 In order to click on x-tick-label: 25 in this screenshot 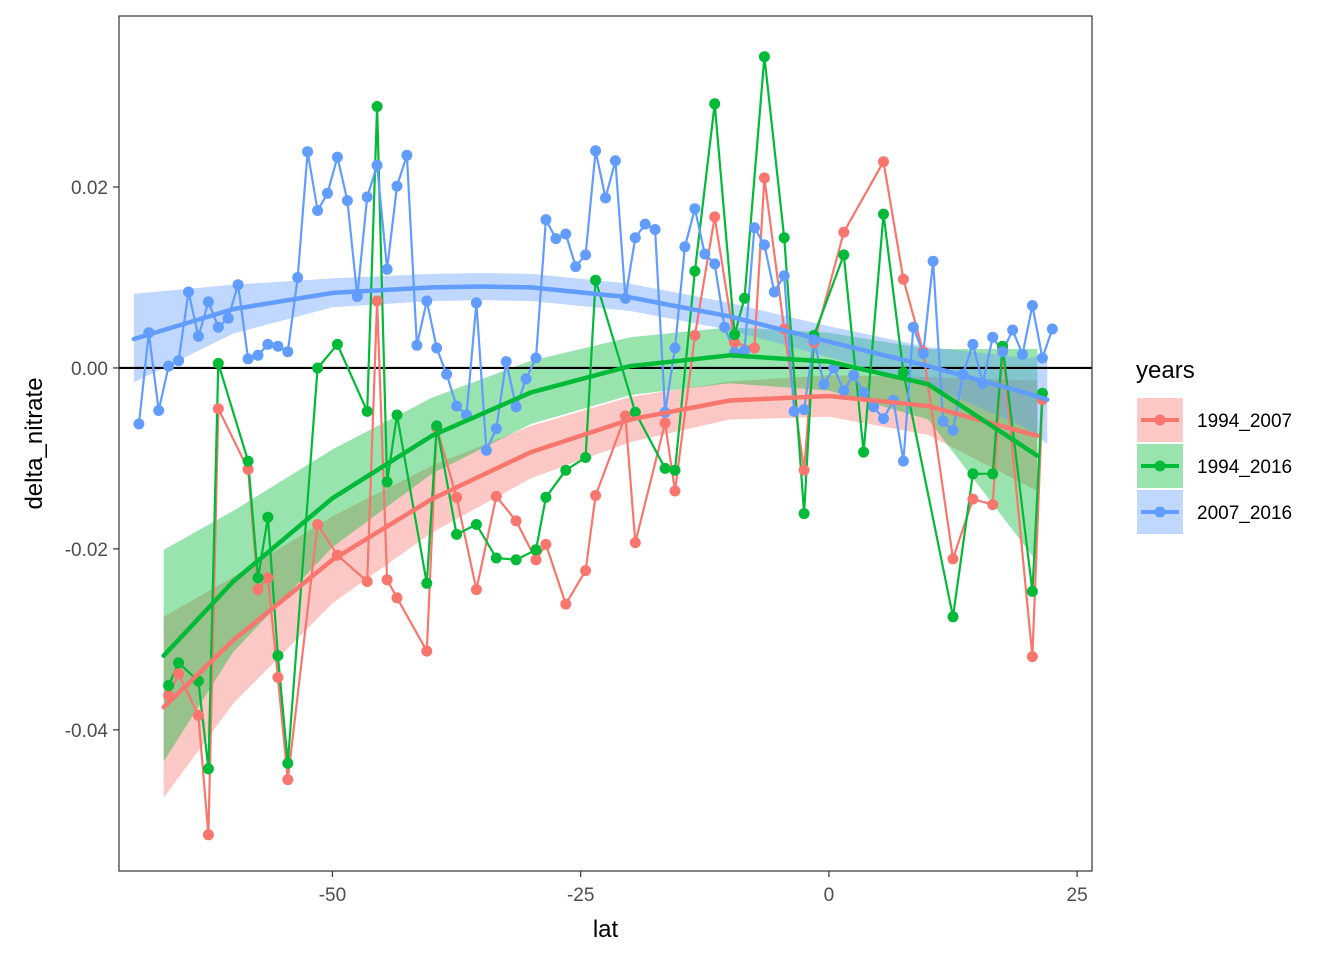, I will do `click(1077, 895)`.